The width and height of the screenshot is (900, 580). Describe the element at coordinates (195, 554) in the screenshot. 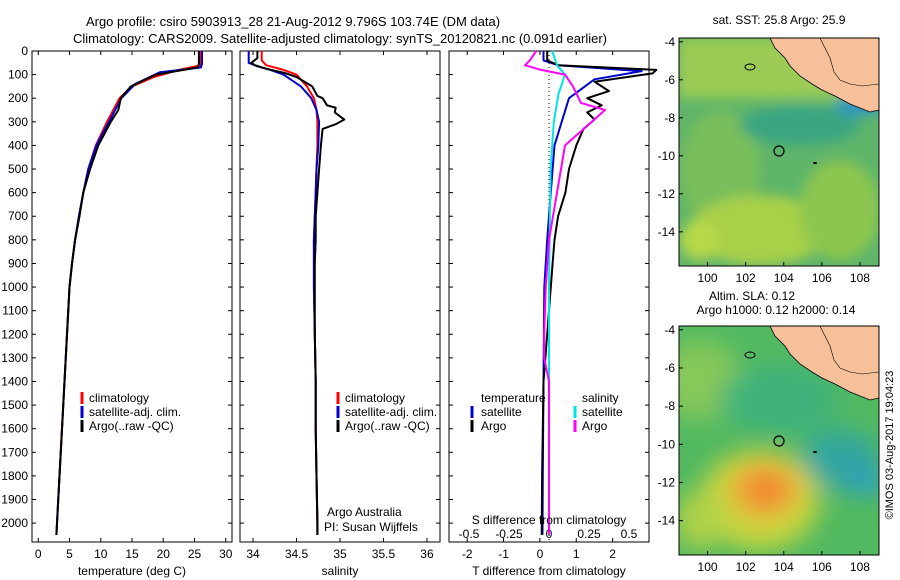

I see `x-tick-label: 25` at that location.